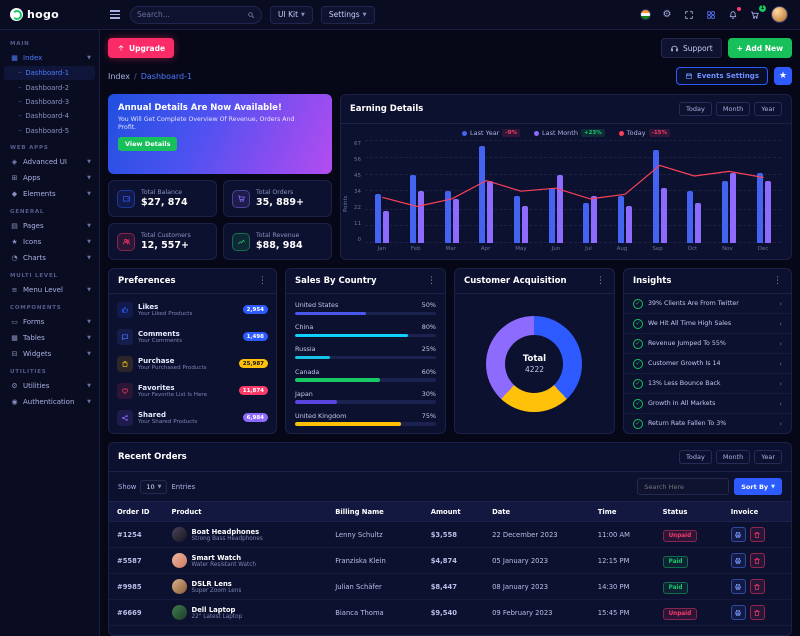 This screenshot has height=636, width=800. Describe the element at coordinates (428, 349) in the screenshot. I see `country-percent: 25%` at that location.